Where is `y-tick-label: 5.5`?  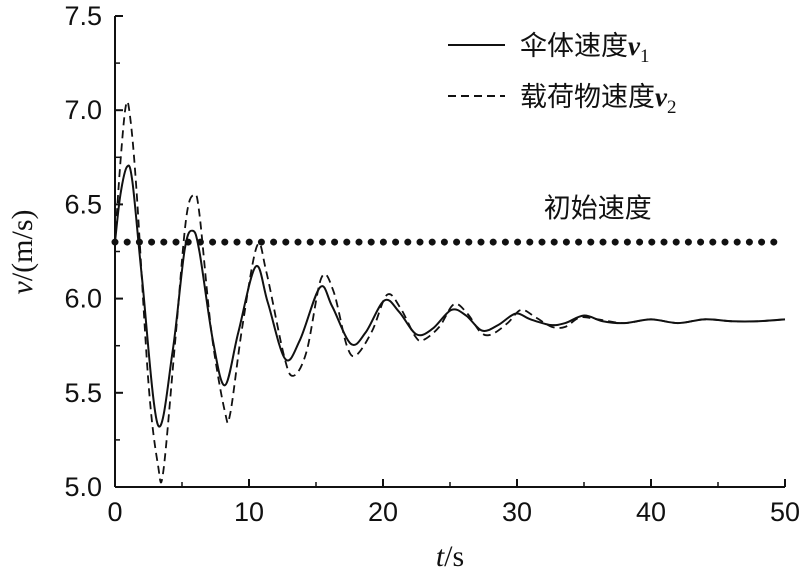
y-tick-label: 5.5 is located at coordinates (83, 393).